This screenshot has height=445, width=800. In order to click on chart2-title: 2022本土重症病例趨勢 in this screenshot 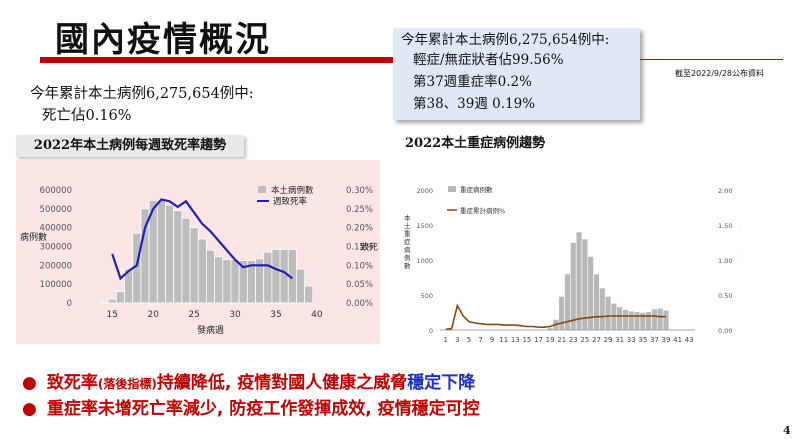, I will do `click(475, 143)`.